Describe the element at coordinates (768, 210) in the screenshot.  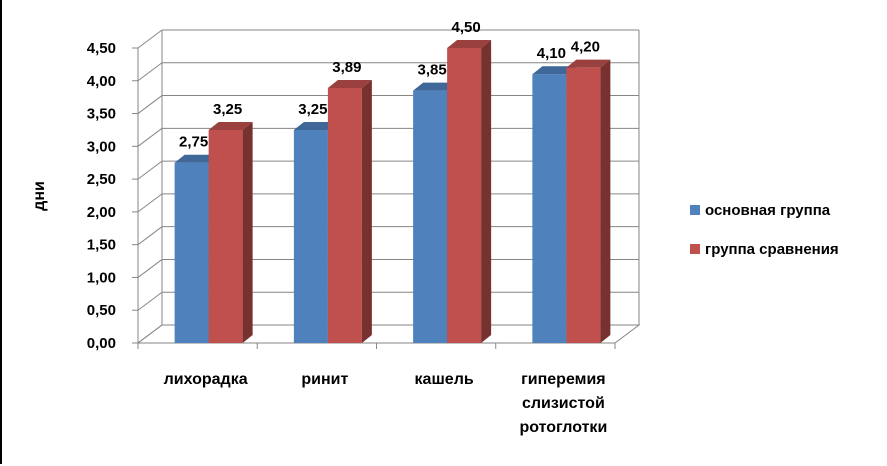
I see `legend-label: основная группа` at that location.